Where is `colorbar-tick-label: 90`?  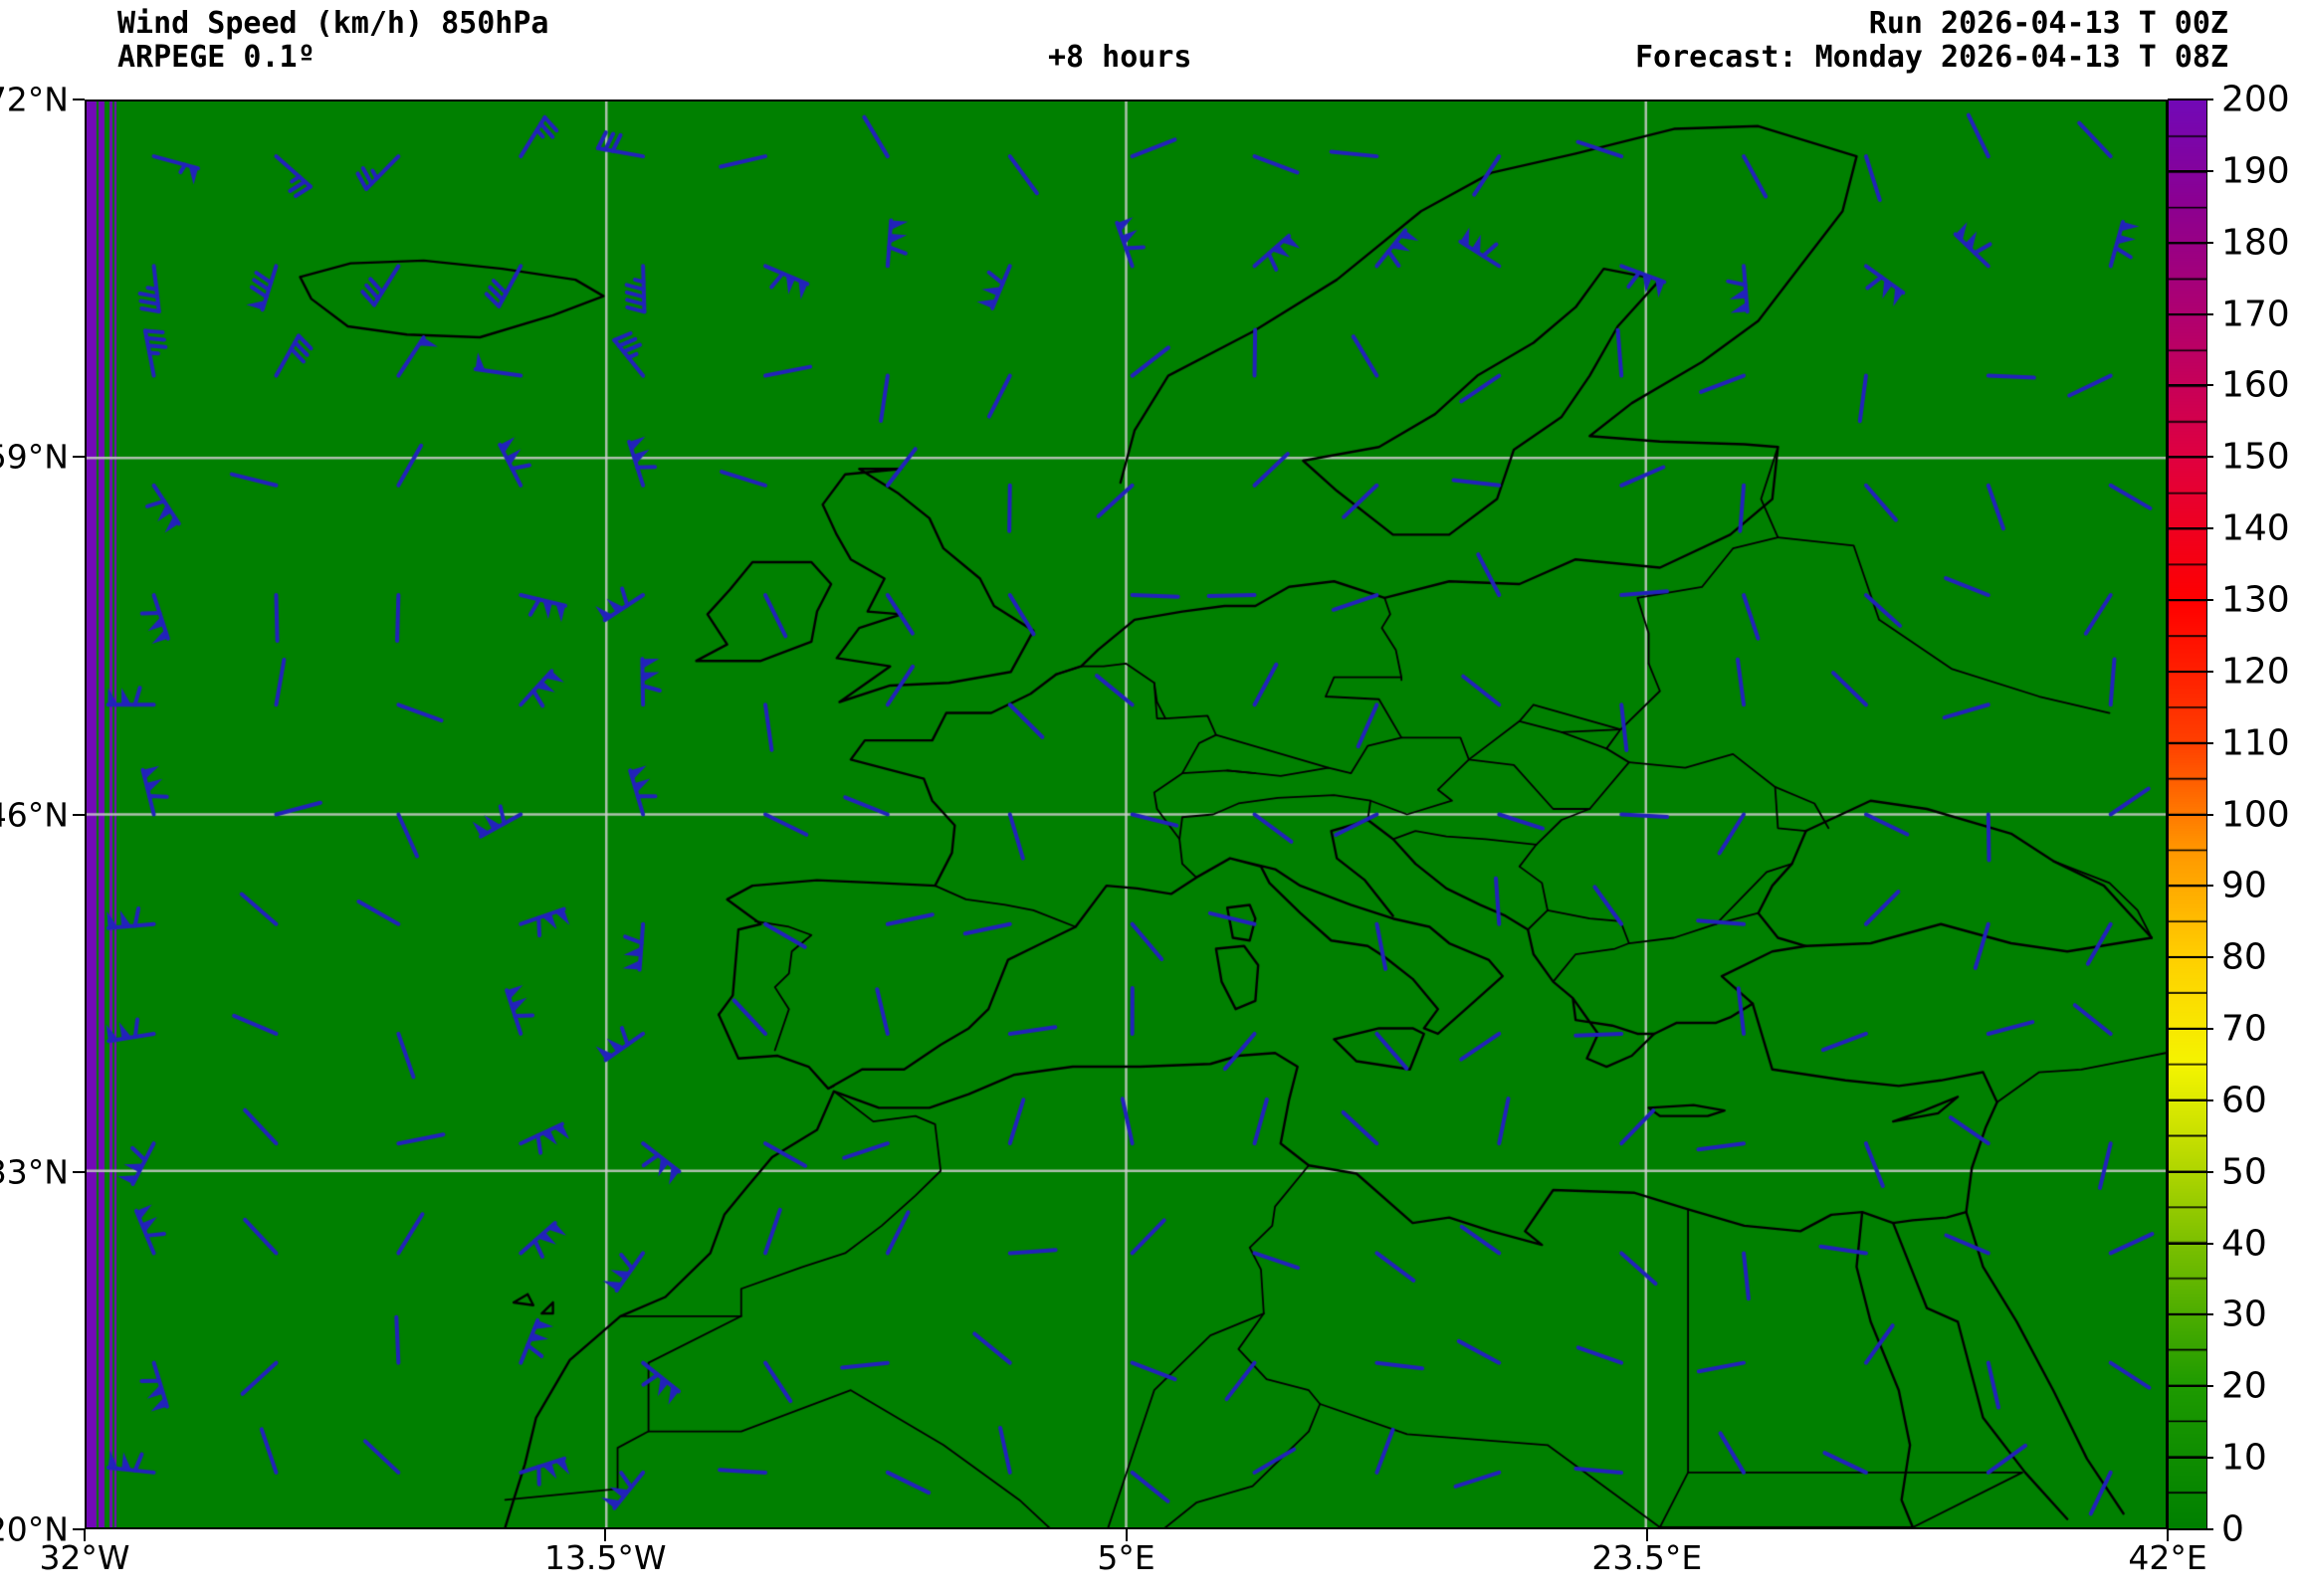 colorbar-tick-label: 90 is located at coordinates (2244, 886).